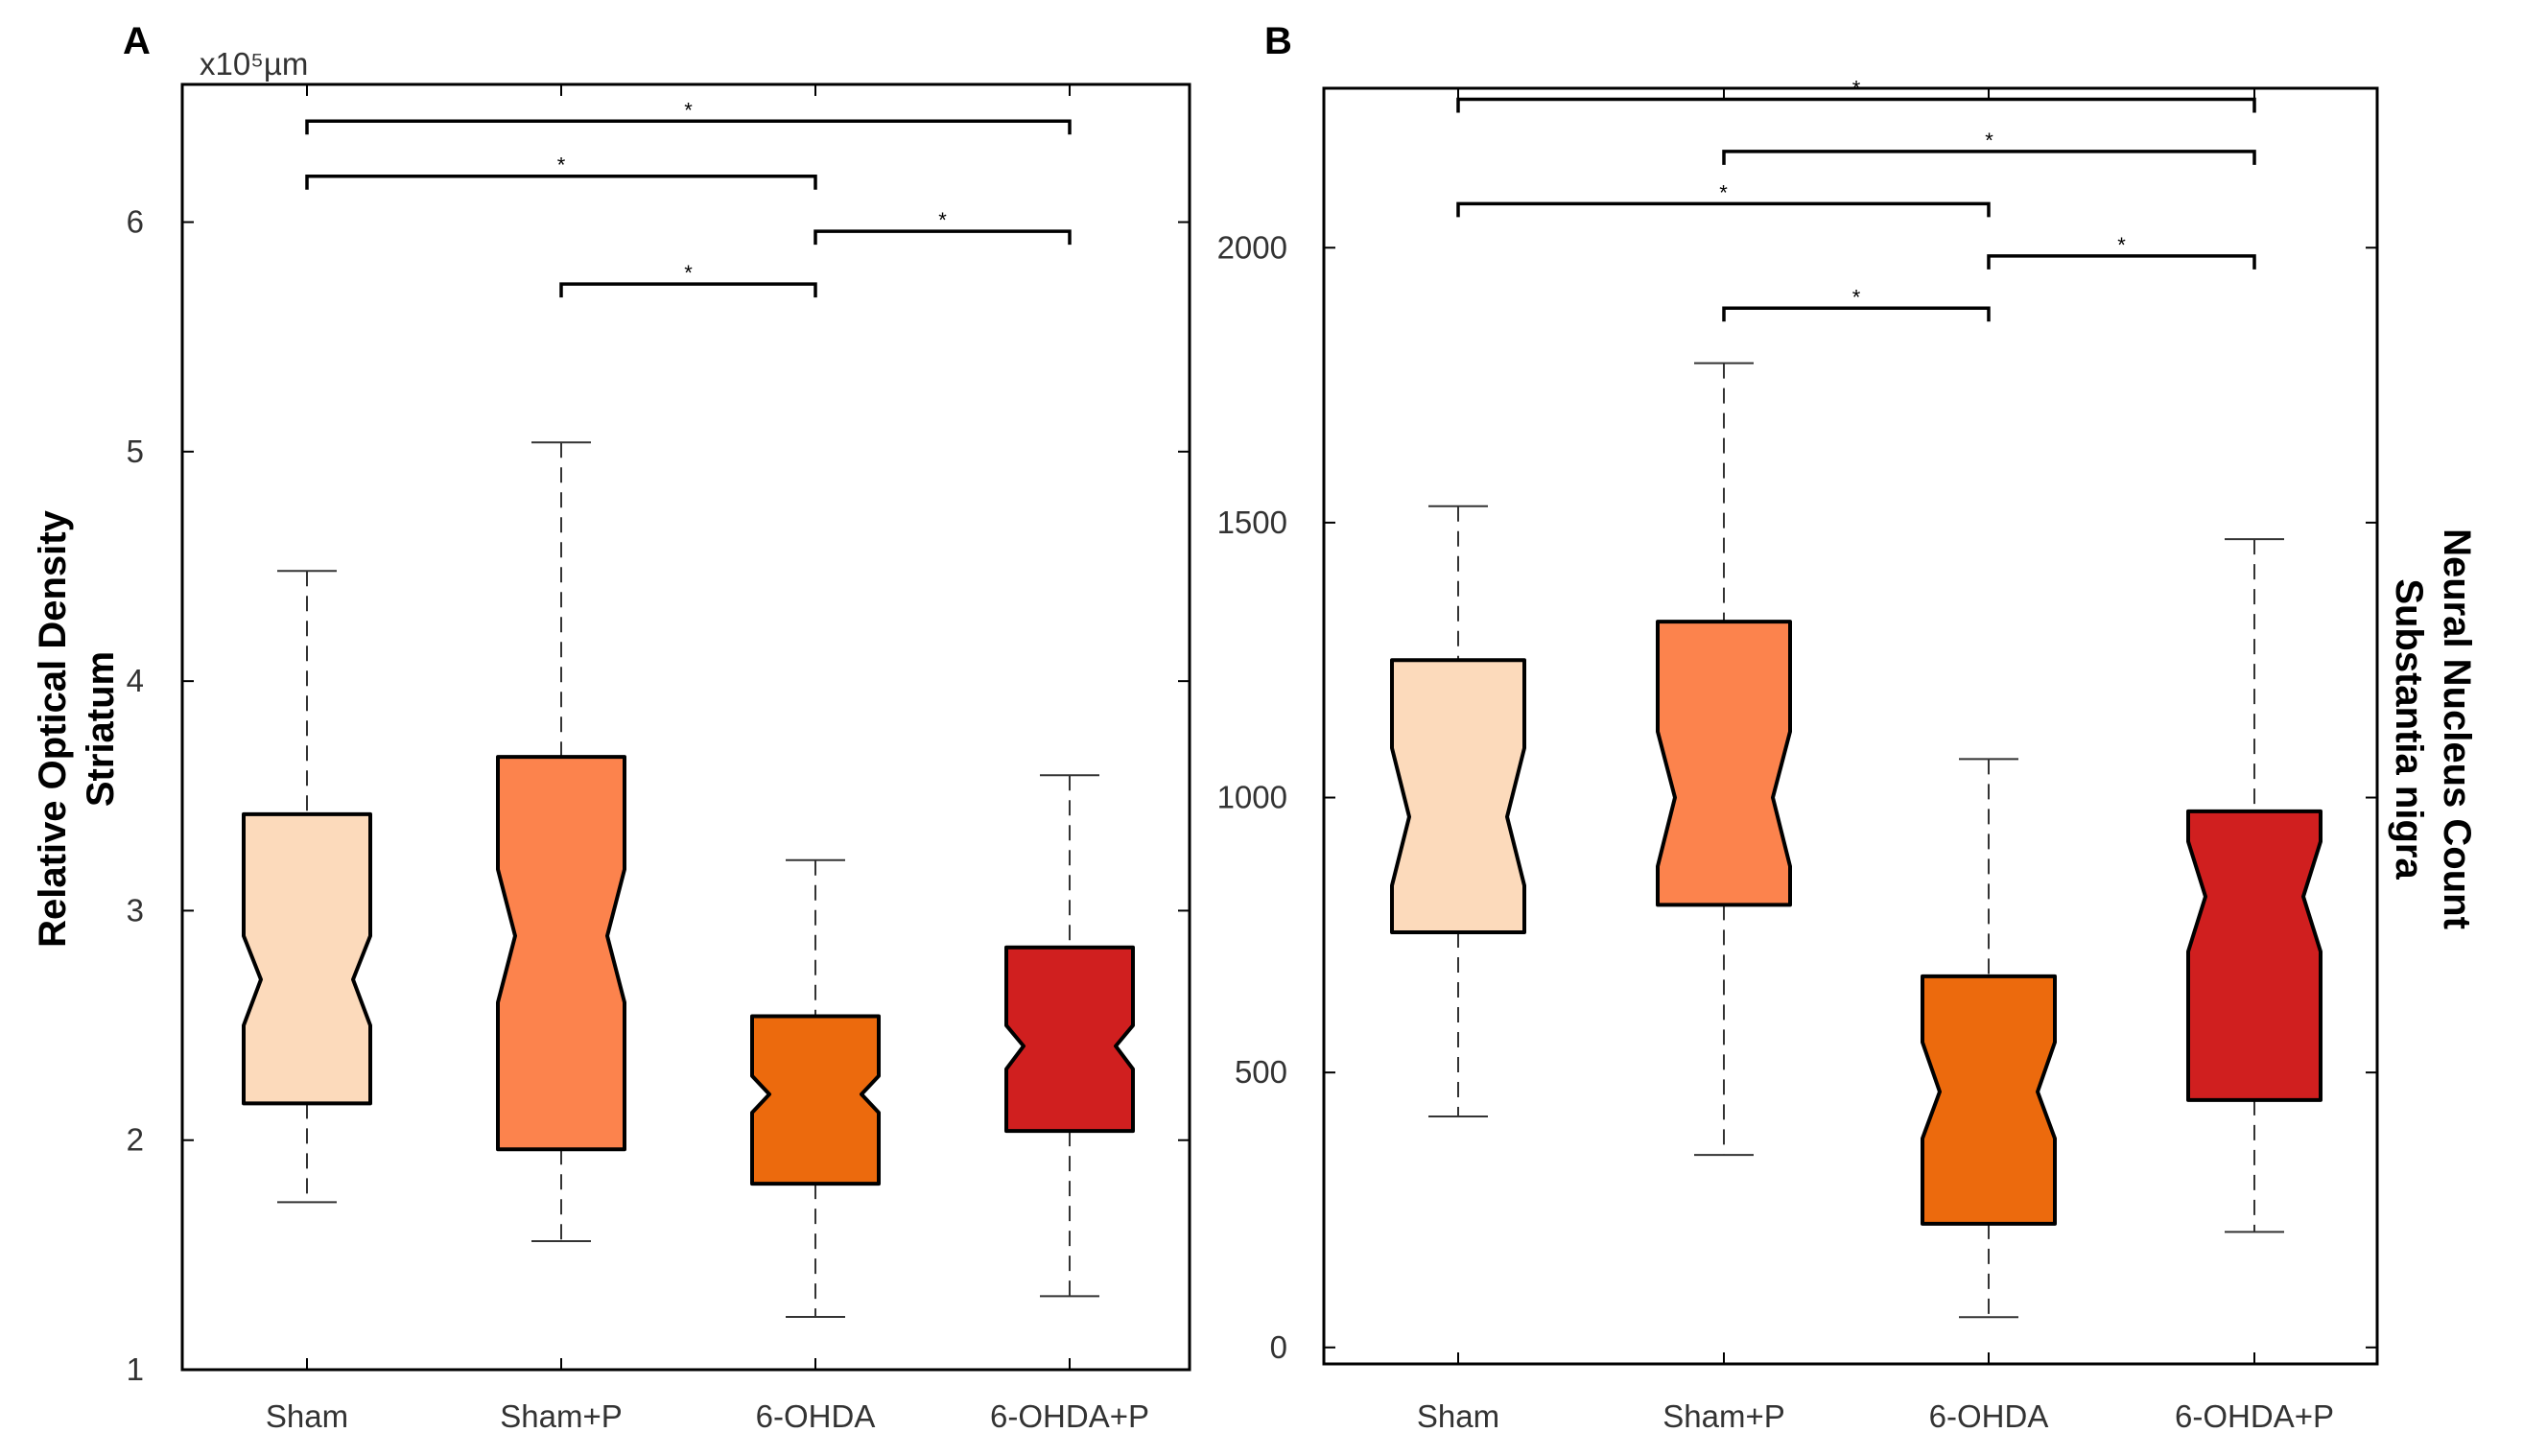 The height and width of the screenshot is (1456, 2523). I want to click on y-tick-label: 500, so click(1261, 1072).